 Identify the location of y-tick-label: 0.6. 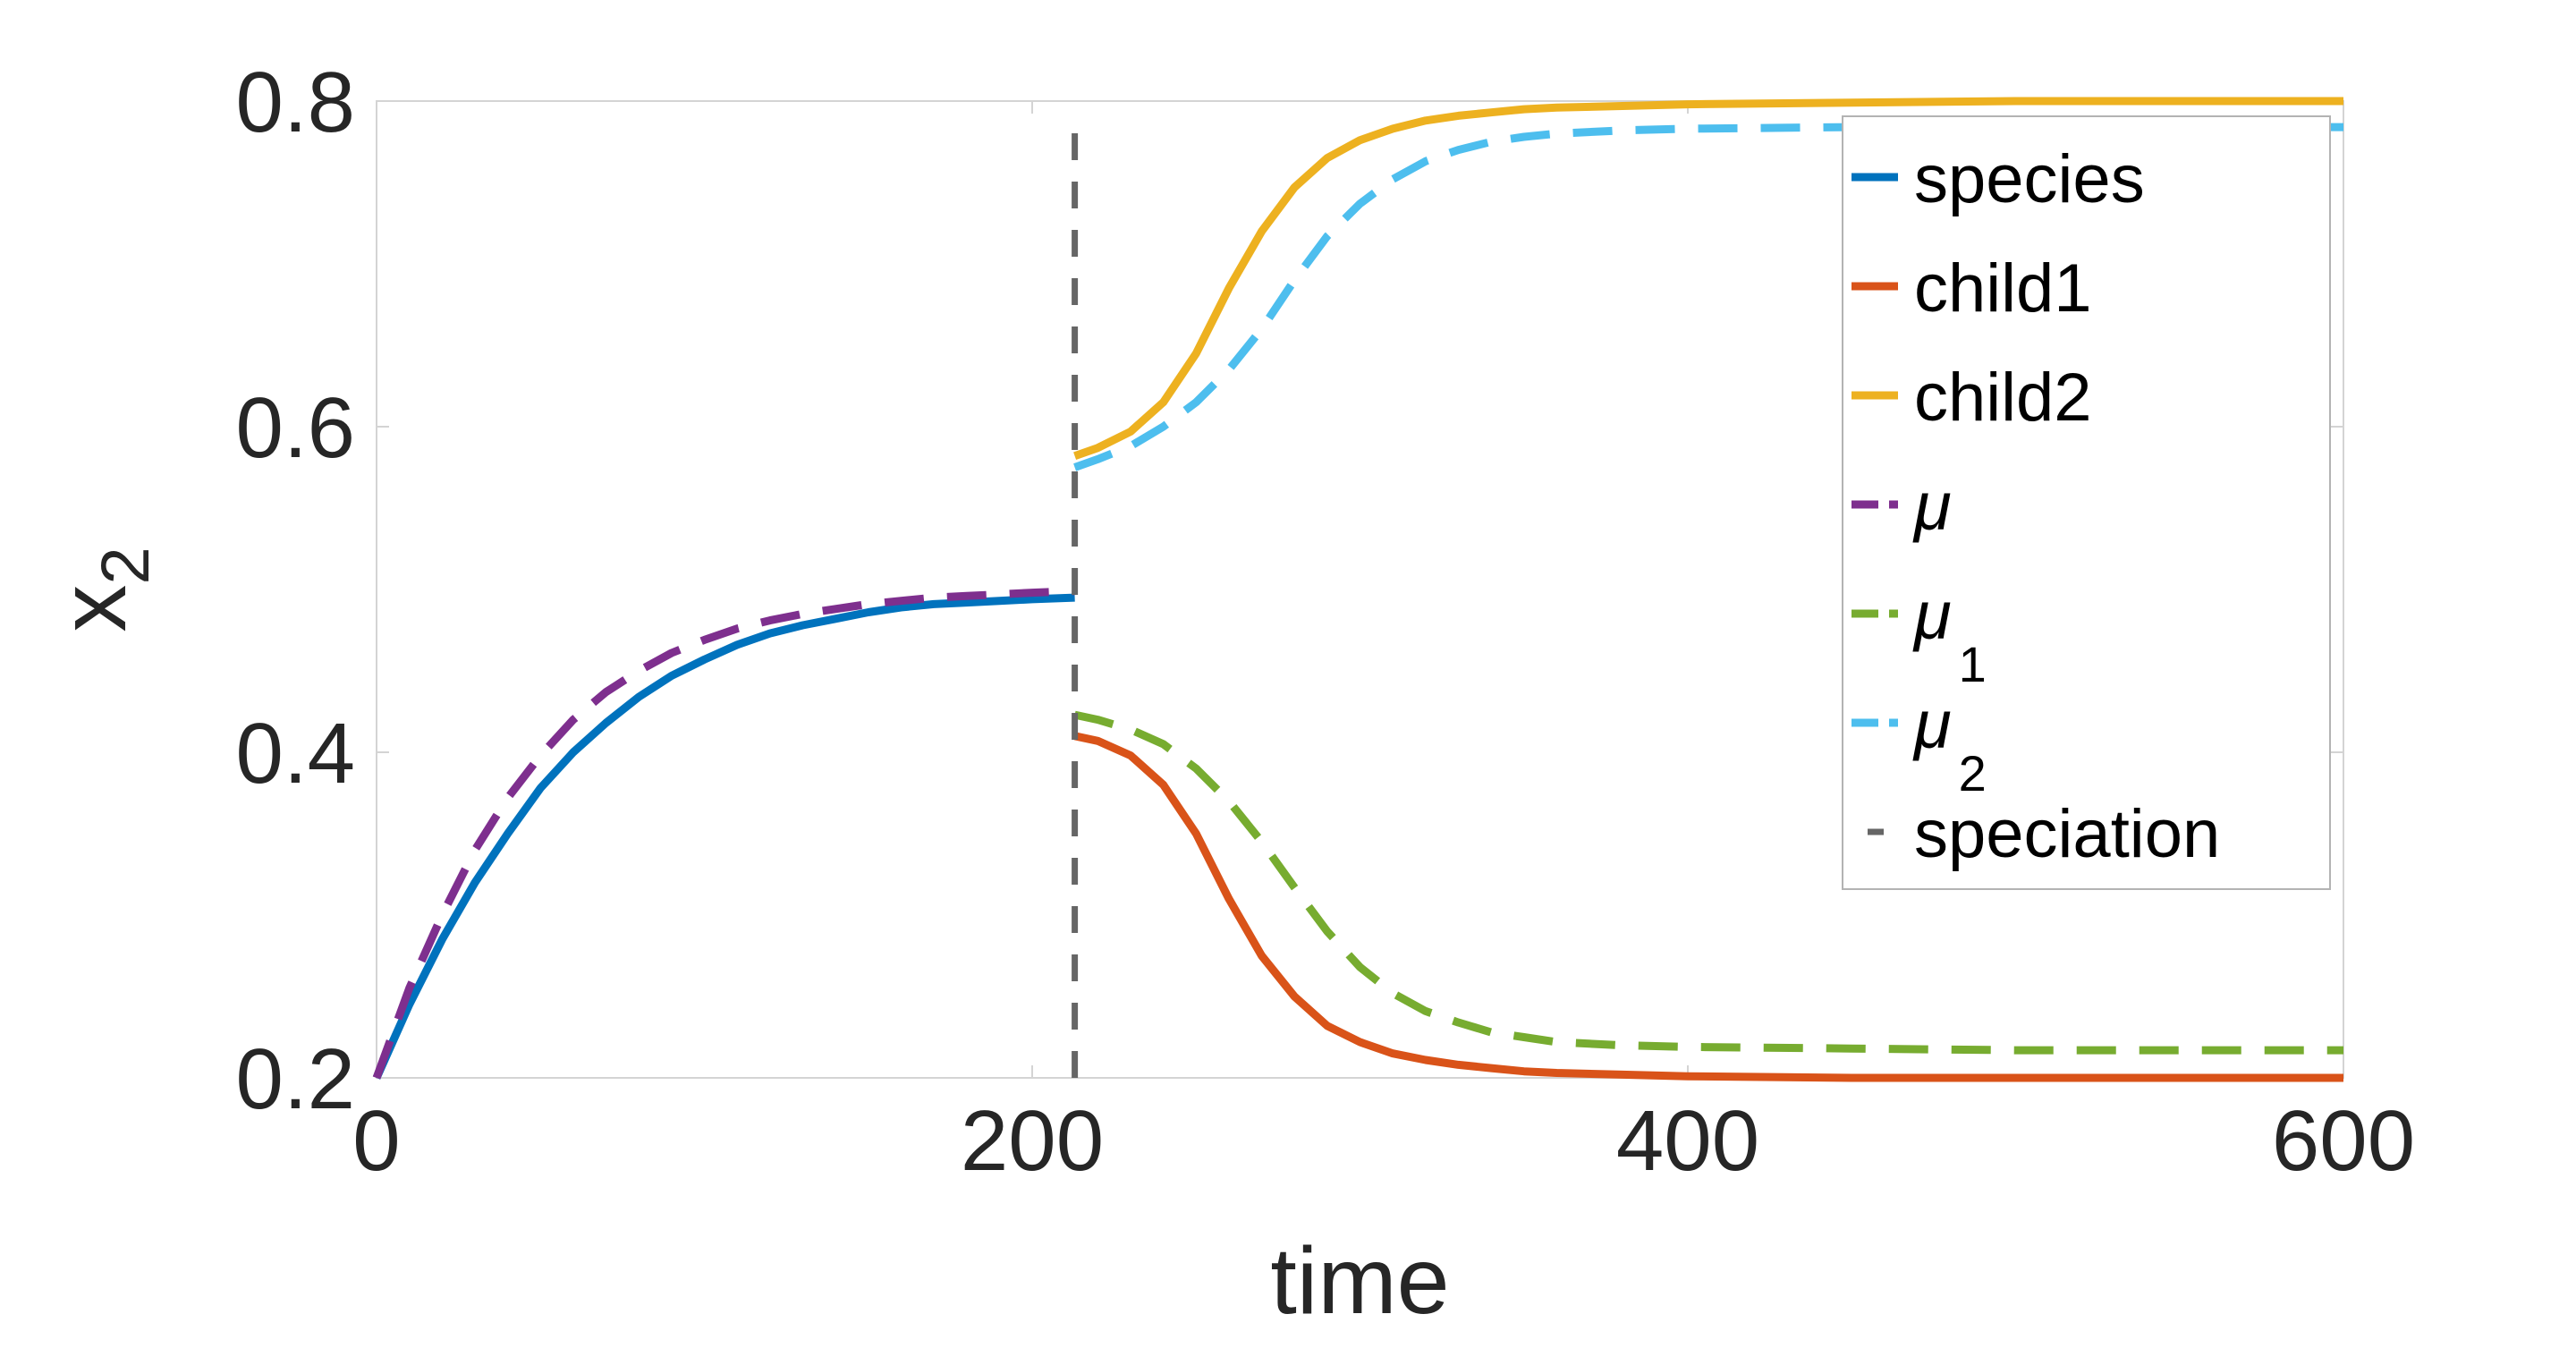
(295, 428).